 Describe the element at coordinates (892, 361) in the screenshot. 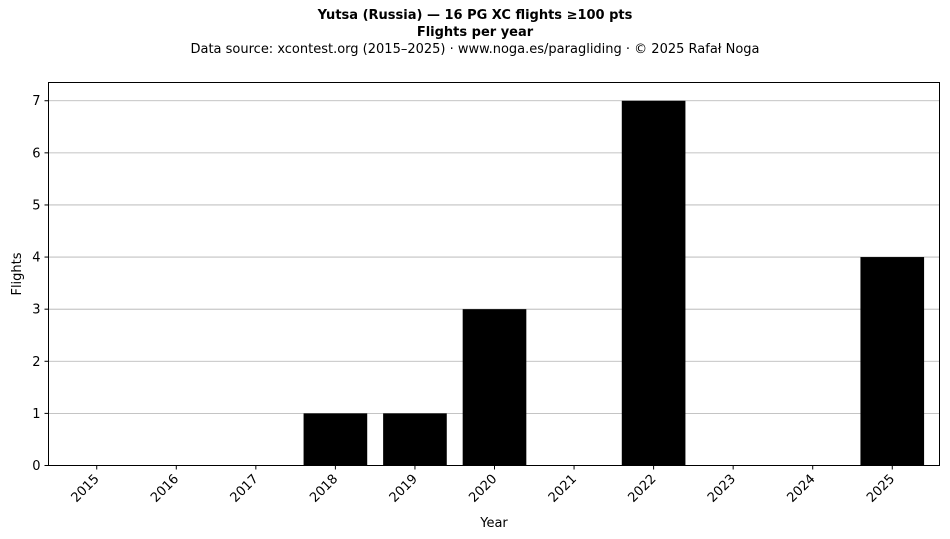

I see `bar-2025` at that location.